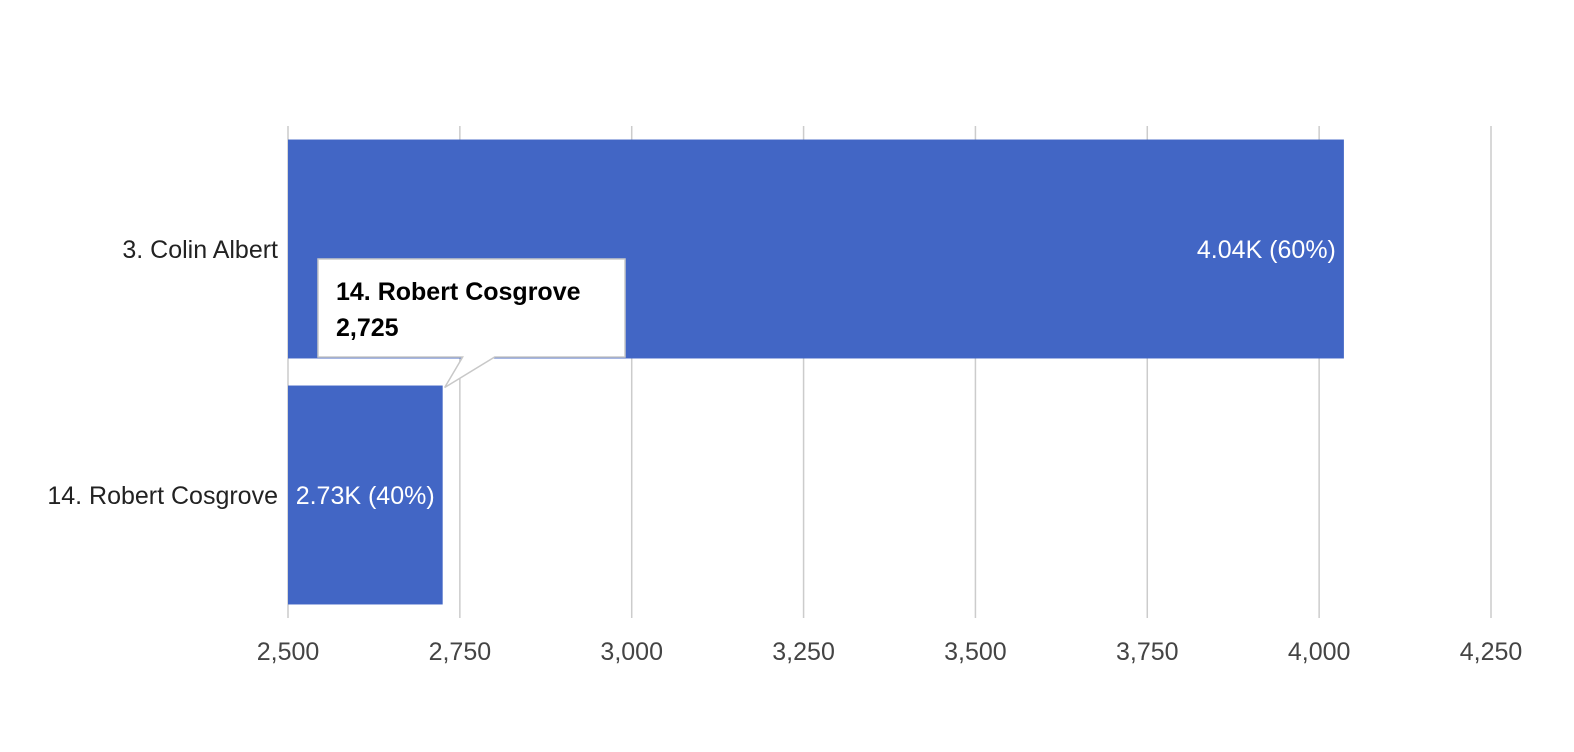 The width and height of the screenshot is (1574, 752). Describe the element at coordinates (458, 292) in the screenshot. I see `tooltip-title: 14. Robert Cosgrove` at that location.